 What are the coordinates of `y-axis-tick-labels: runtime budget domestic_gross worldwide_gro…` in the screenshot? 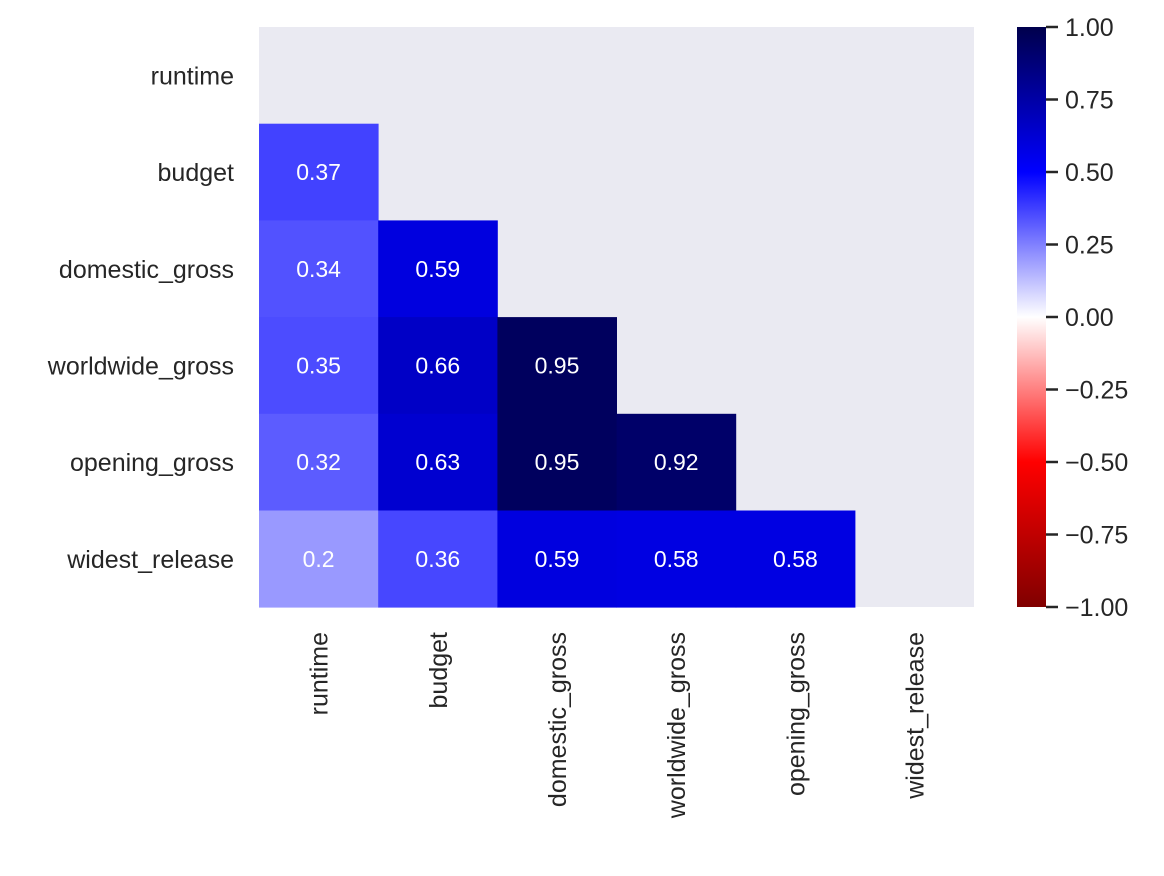 It's located at (140, 317).